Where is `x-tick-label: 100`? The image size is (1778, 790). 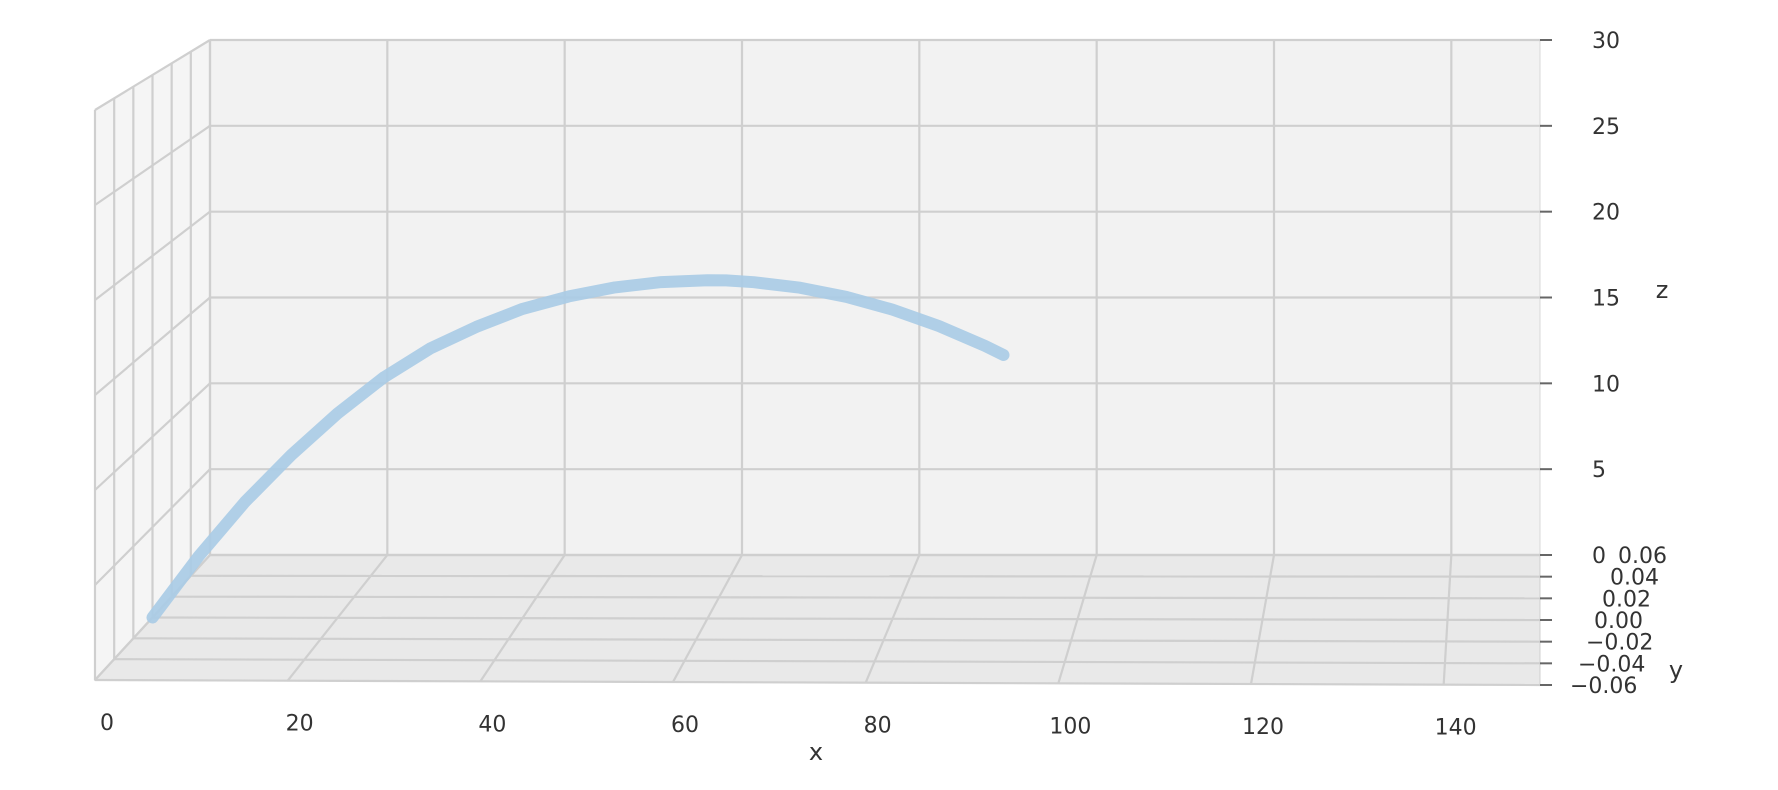 x-tick-label: 100 is located at coordinates (1070, 726).